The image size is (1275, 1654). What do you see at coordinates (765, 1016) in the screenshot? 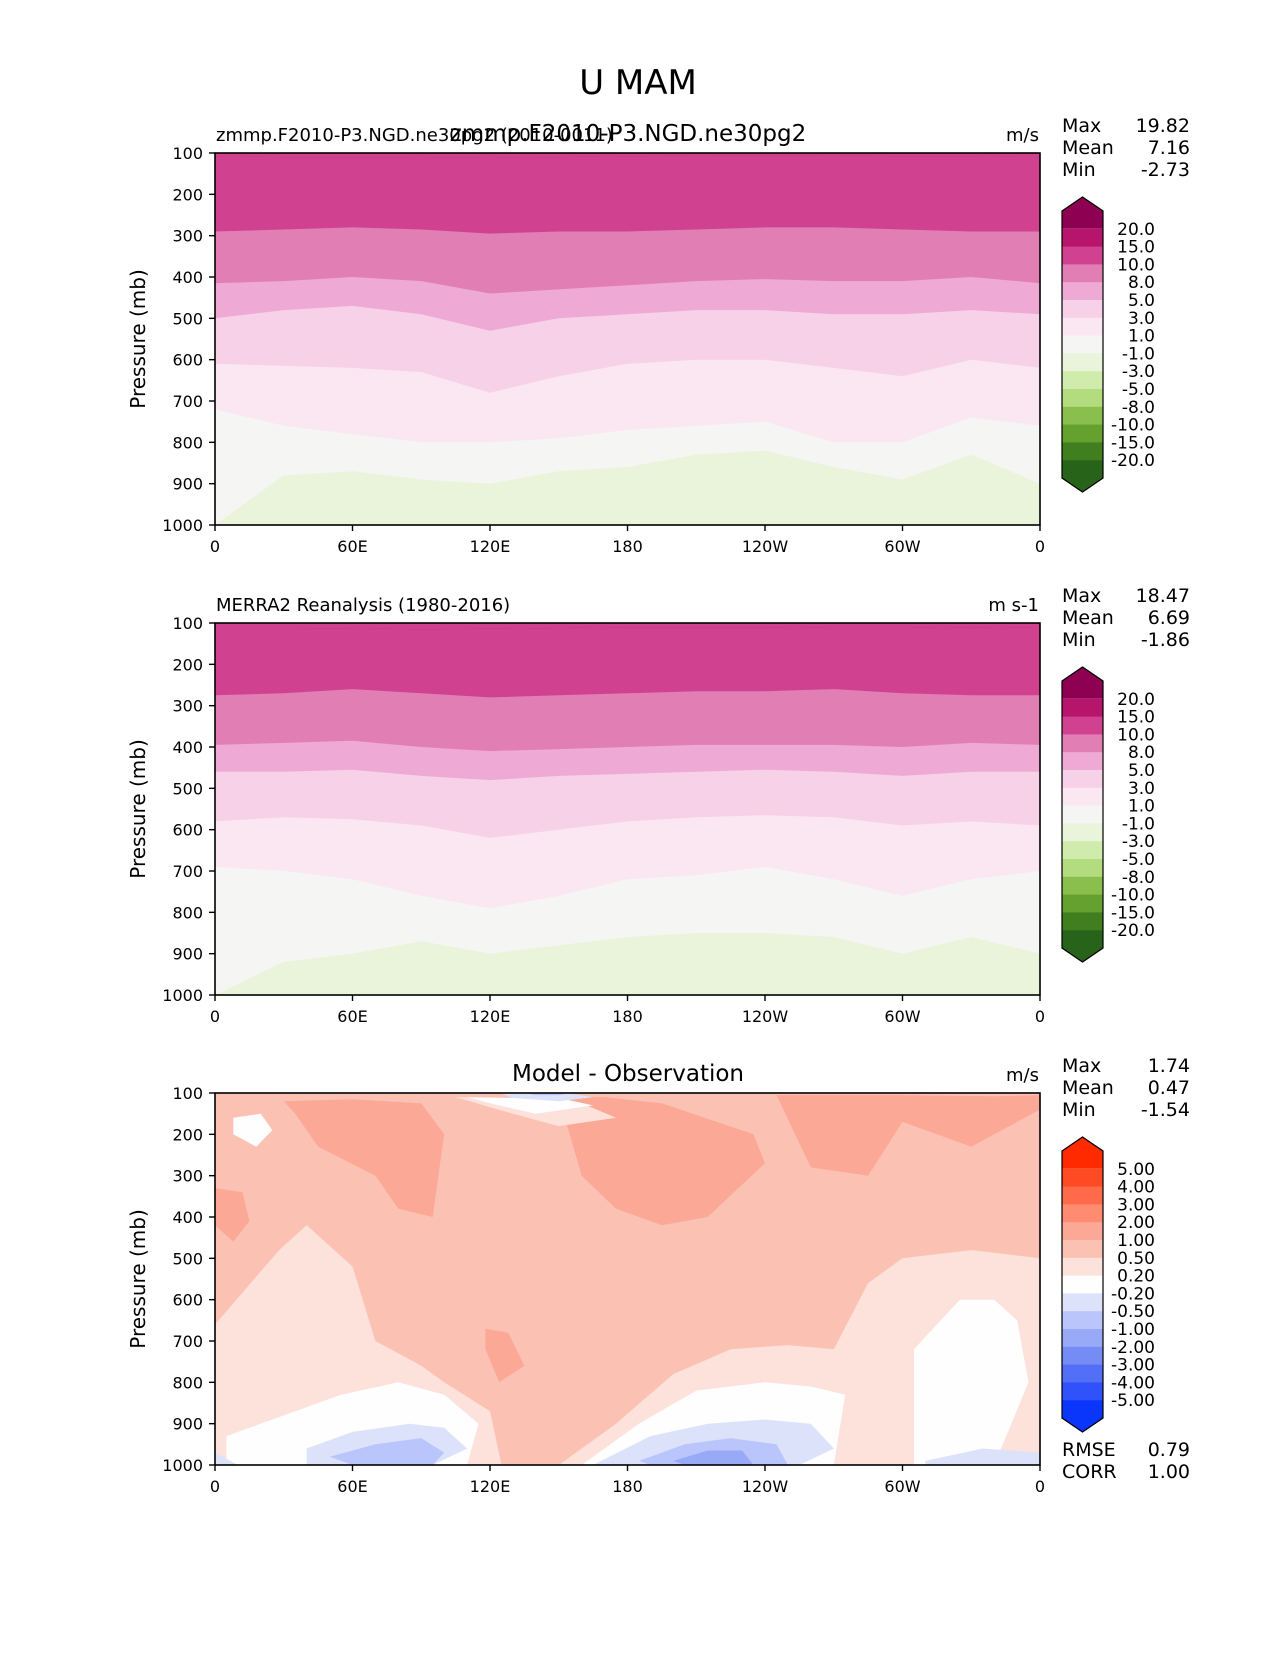
I see `obs-xtick-label: 120W` at bounding box center [765, 1016].